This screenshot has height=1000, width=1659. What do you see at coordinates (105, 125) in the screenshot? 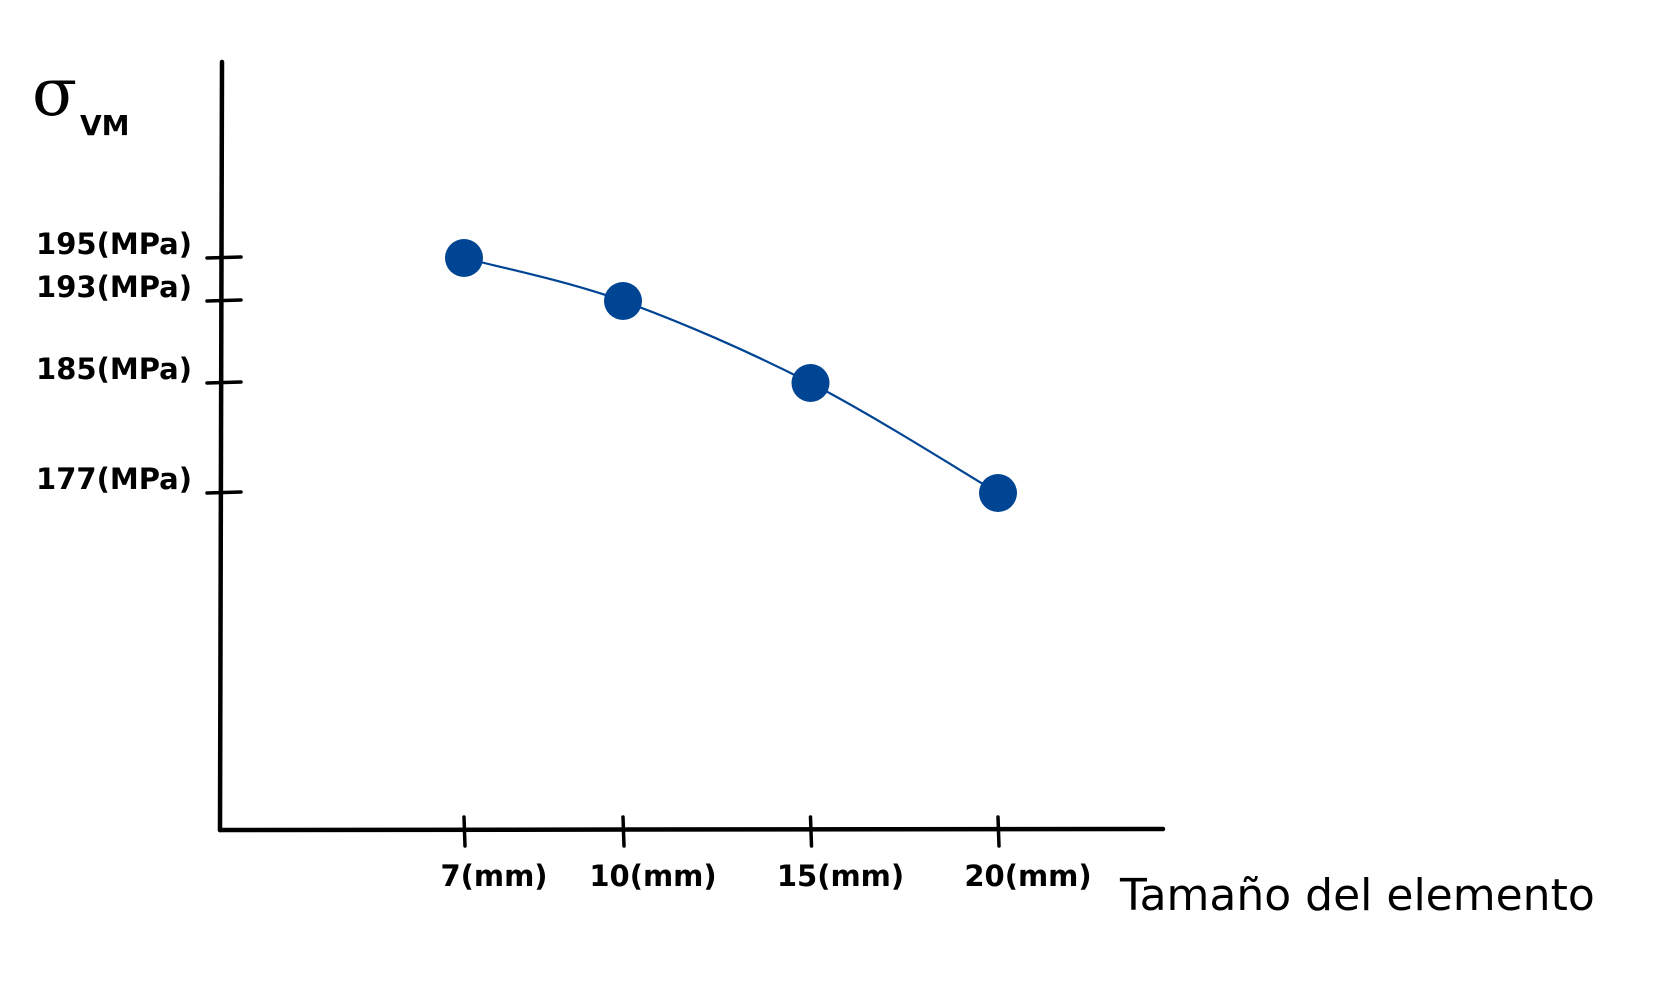
I see `y-axis-subscript: VM` at bounding box center [105, 125].